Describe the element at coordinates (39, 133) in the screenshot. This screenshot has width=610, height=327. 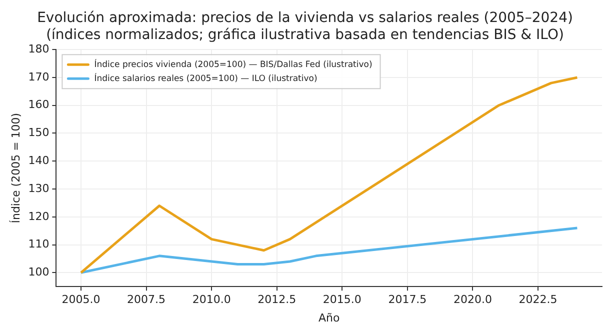
I see `y-tick-label: 150` at that location.